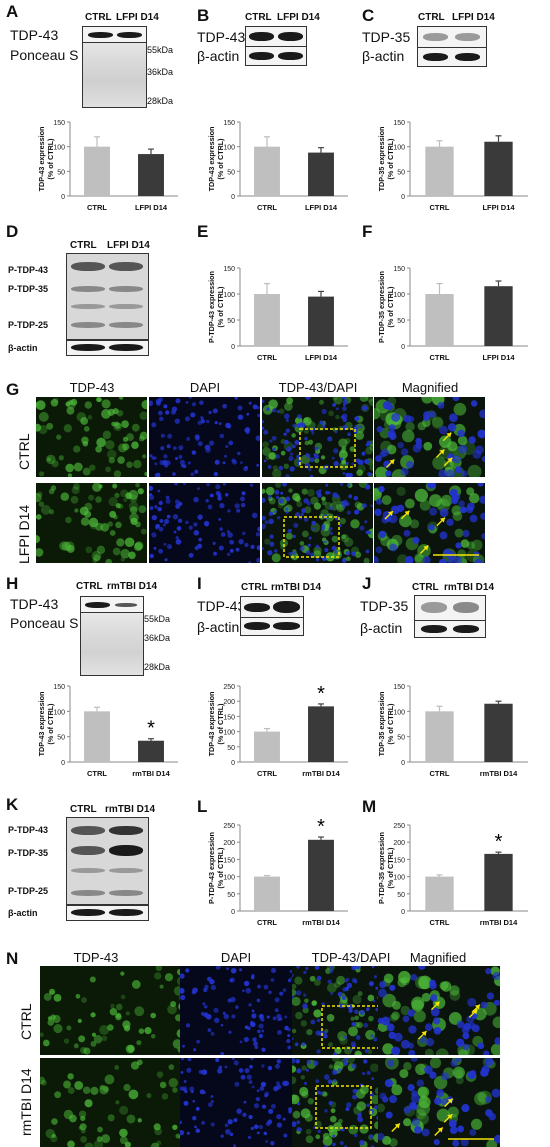  I want to click on kda-marker: 55kDa, so click(157, 619).